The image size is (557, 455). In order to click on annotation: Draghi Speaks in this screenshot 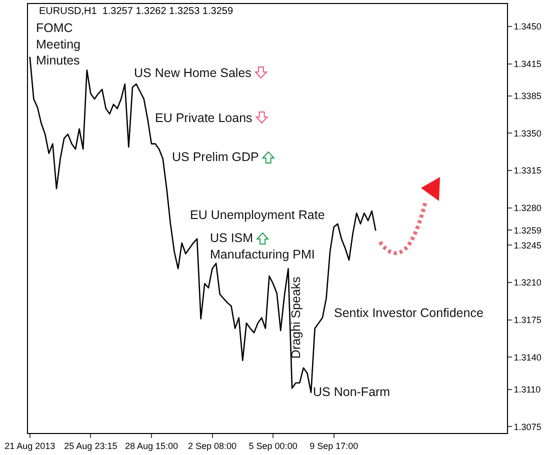, I will do `click(296, 317)`.